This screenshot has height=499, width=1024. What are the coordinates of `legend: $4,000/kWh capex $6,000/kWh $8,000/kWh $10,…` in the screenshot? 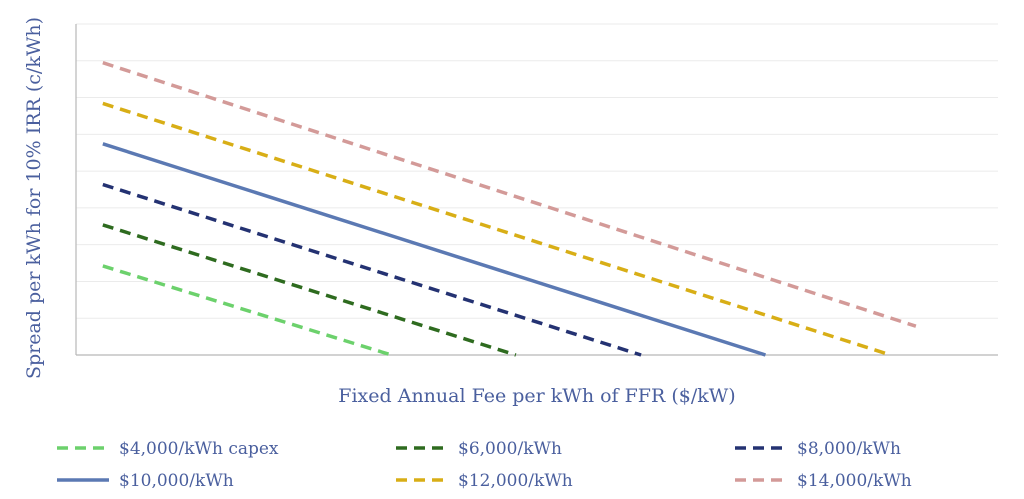 It's located at (484, 465).